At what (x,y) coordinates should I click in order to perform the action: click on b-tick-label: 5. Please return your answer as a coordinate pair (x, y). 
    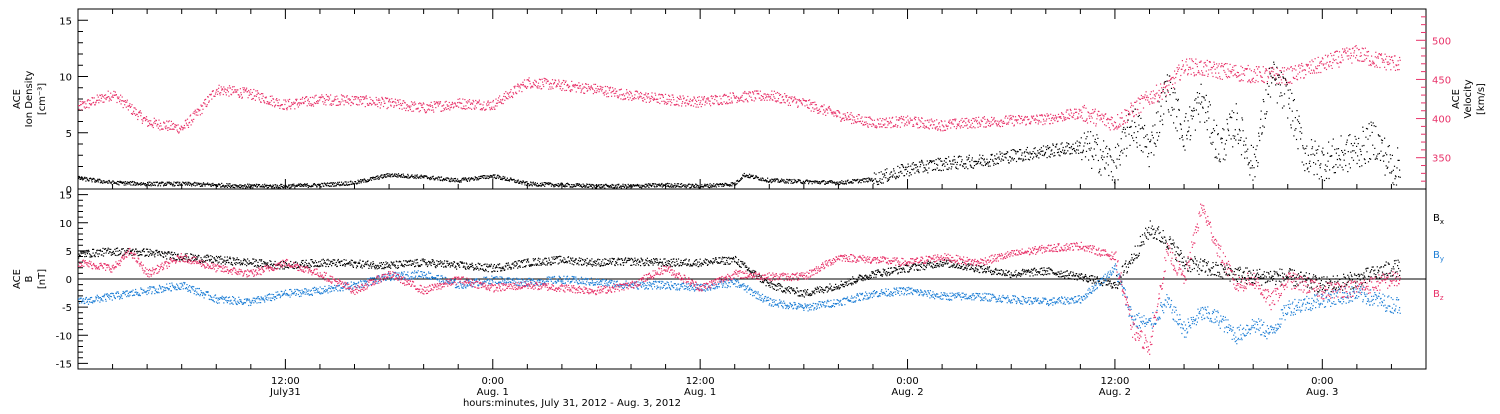
    Looking at the image, I should click on (69, 252).